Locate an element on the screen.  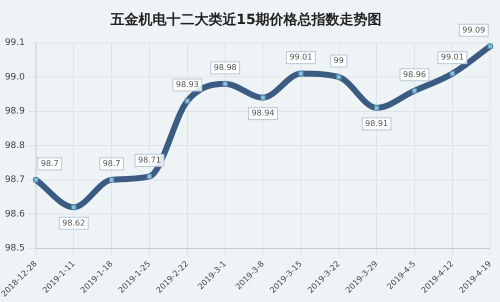
data-label: 98.94 is located at coordinates (263, 113).